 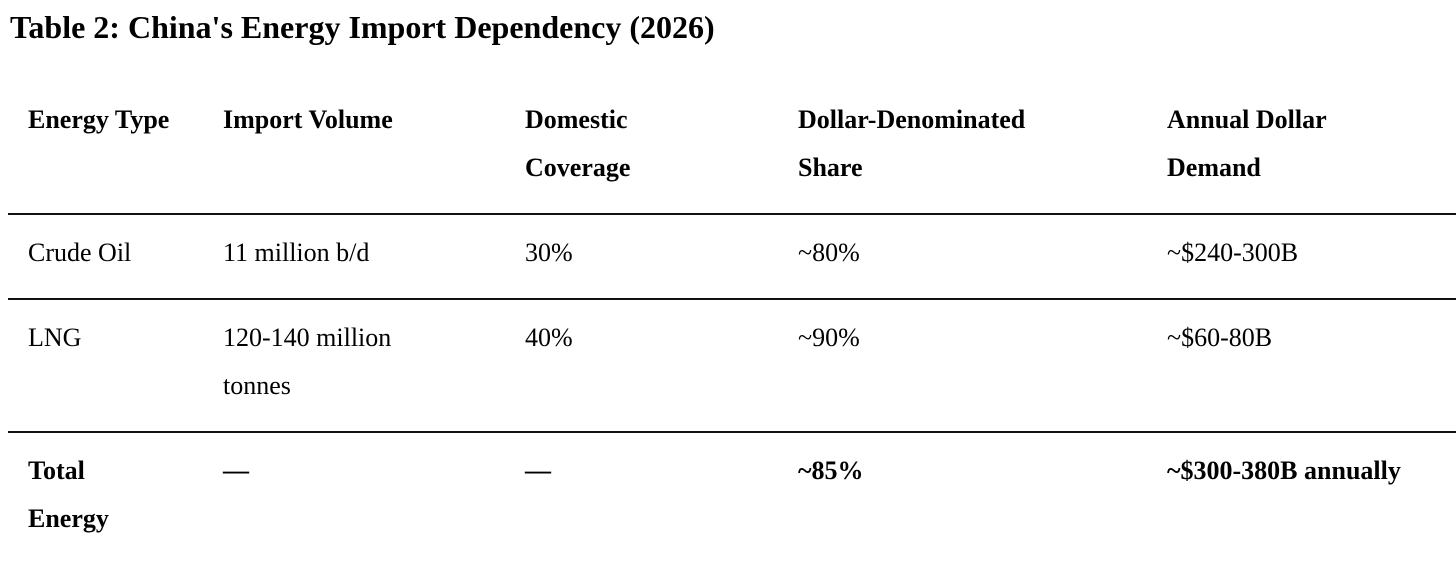 What do you see at coordinates (105, 257) in the screenshot?
I see `cell-energy-type: Crude Oil` at bounding box center [105, 257].